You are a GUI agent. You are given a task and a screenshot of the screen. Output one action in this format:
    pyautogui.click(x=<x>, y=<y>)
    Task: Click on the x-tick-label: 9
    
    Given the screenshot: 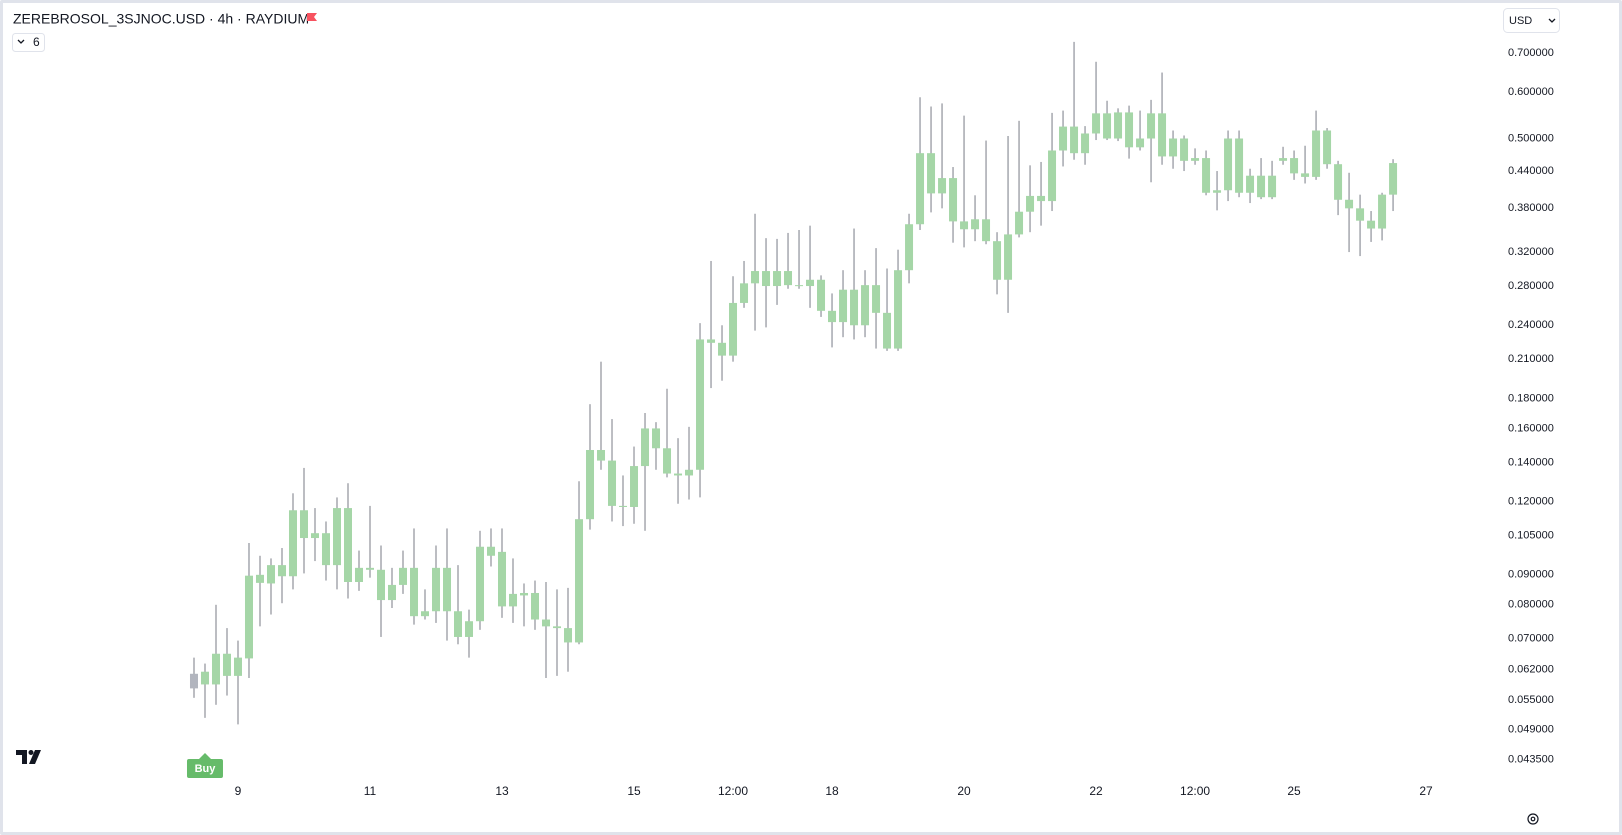 What is the action you would take?
    pyautogui.click(x=238, y=791)
    